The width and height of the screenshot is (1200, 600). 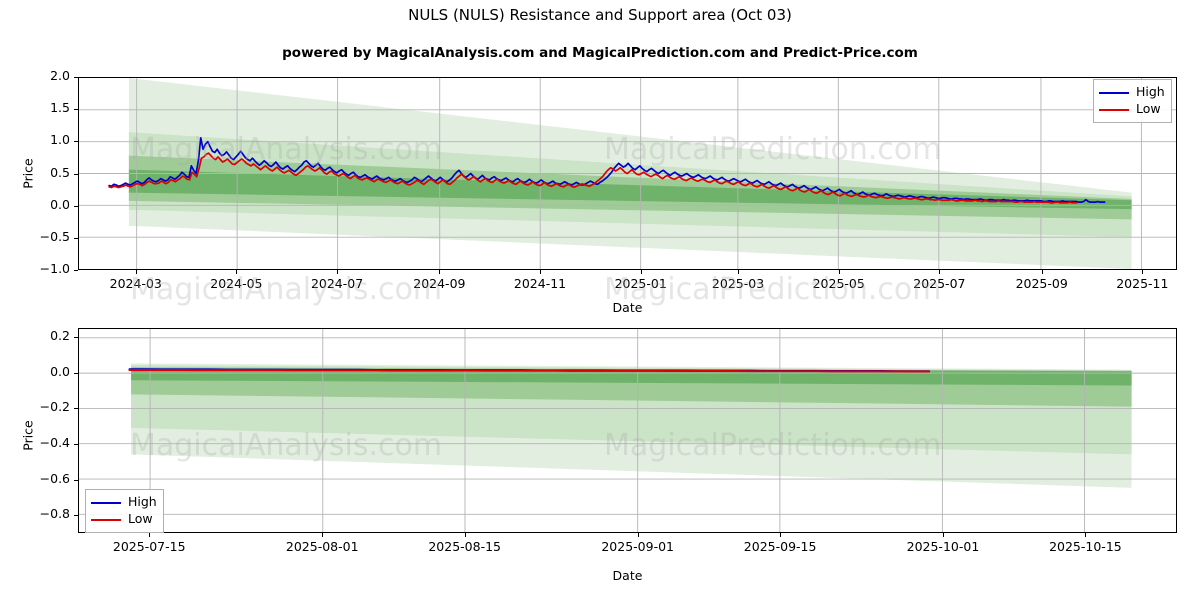 I want to click on bottom-chart-legend: High Low, so click(x=124, y=511).